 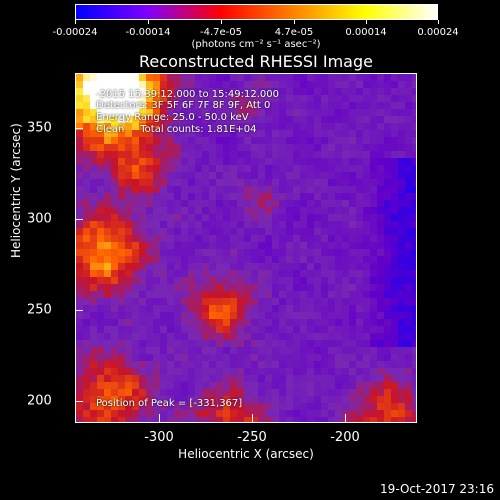 What do you see at coordinates (148, 32) in the screenshot?
I see `colorbar-tick-label: -0.00014` at bounding box center [148, 32].